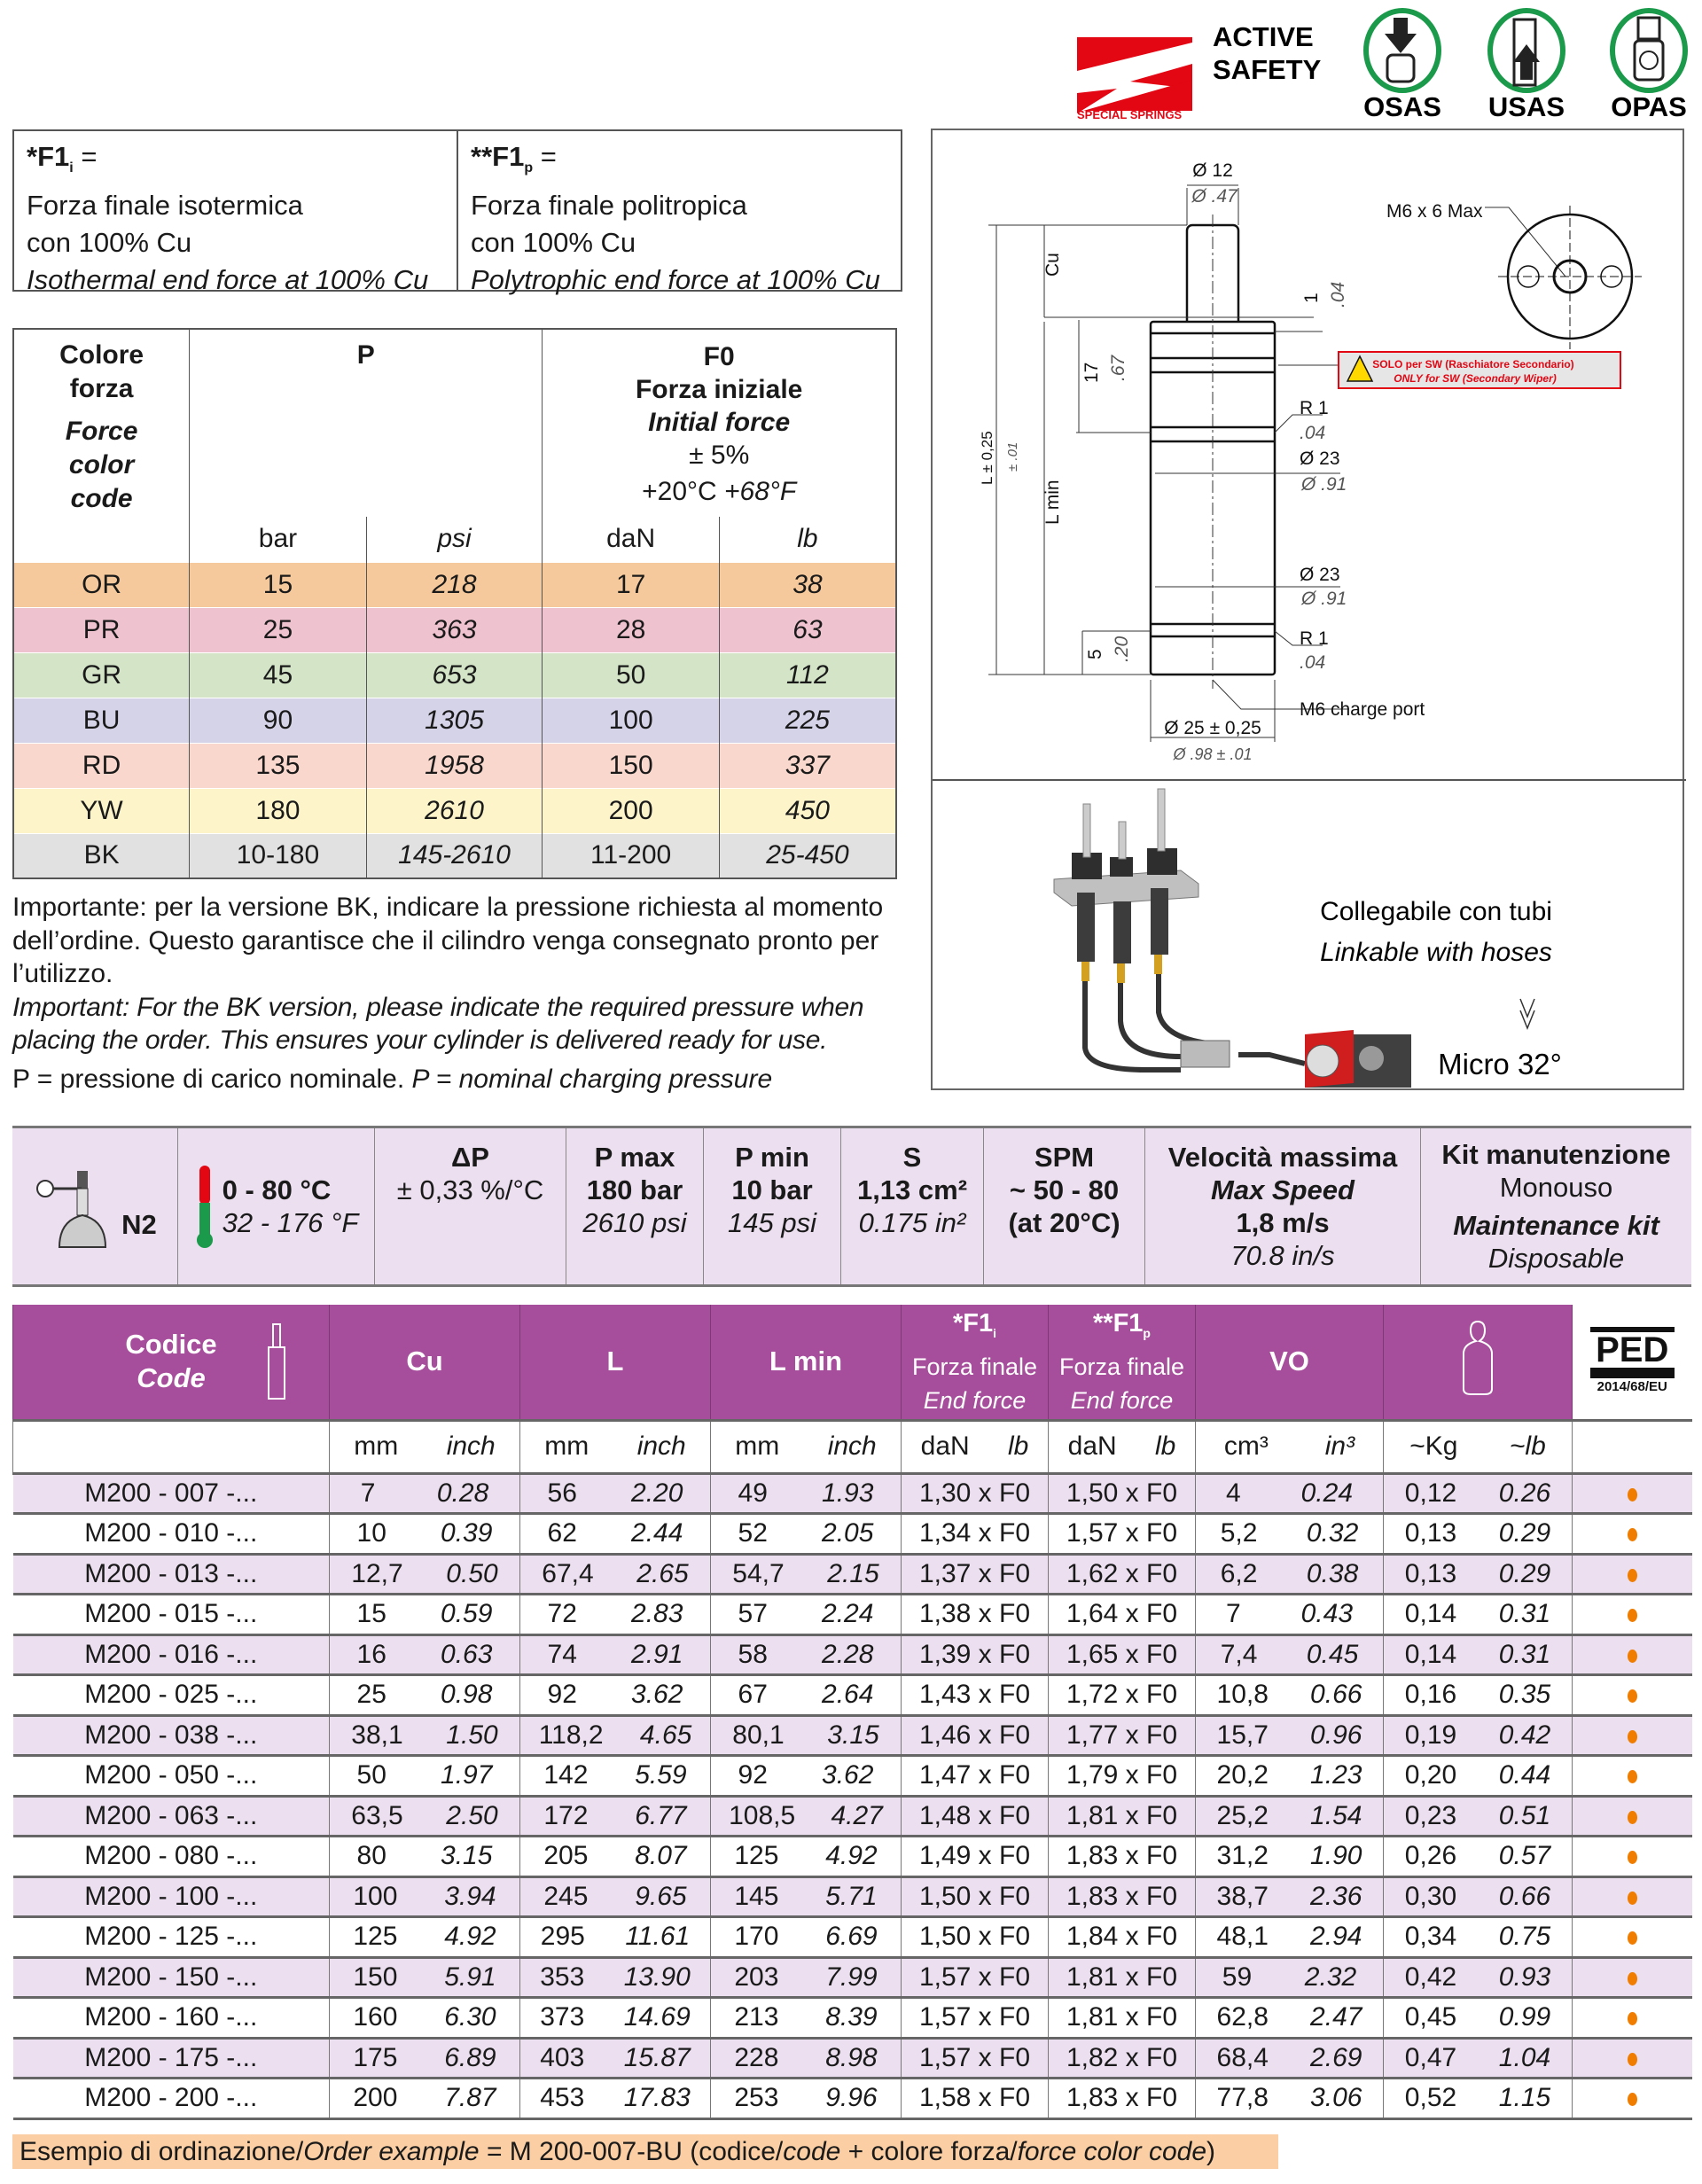  What do you see at coordinates (454, 765) in the screenshot?
I see `force-row-rd: RD 135 1958 150 337` at bounding box center [454, 765].